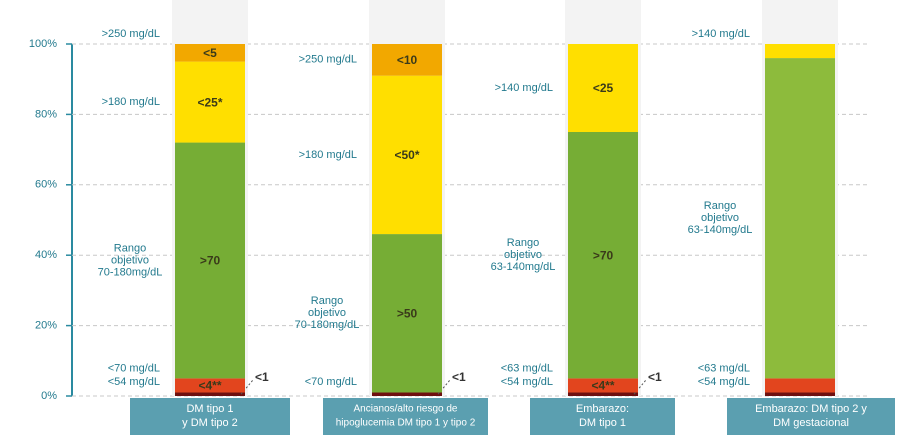  What do you see at coordinates (49, 396) in the screenshot?
I see `y-tick-label: 0%` at bounding box center [49, 396].